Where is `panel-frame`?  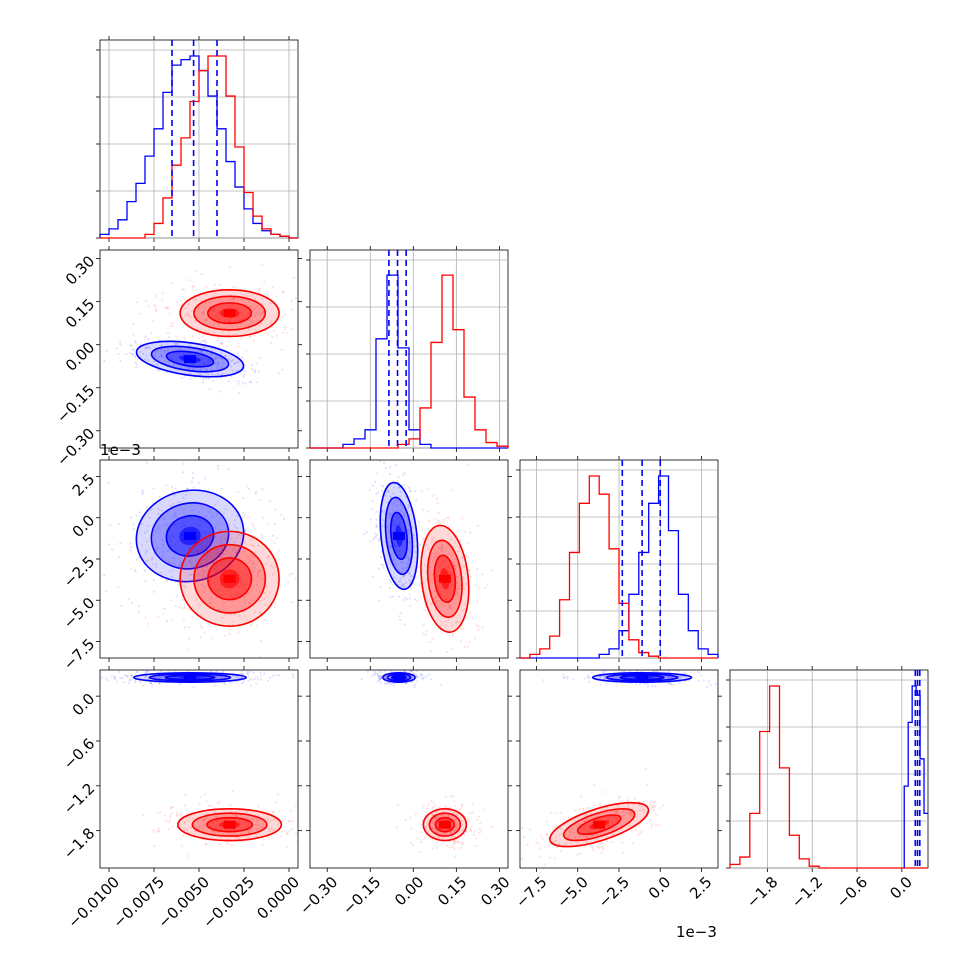
panel-frame is located at coordinates (409, 769).